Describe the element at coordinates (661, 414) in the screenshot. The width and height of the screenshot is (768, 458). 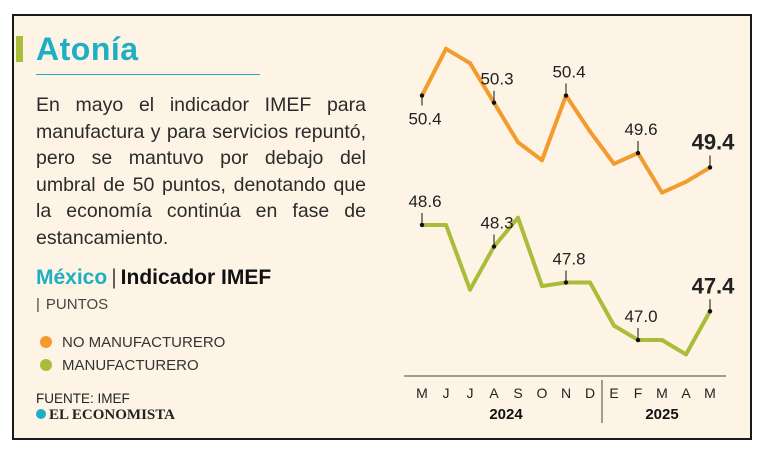
I see `year-label: 2025` at that location.